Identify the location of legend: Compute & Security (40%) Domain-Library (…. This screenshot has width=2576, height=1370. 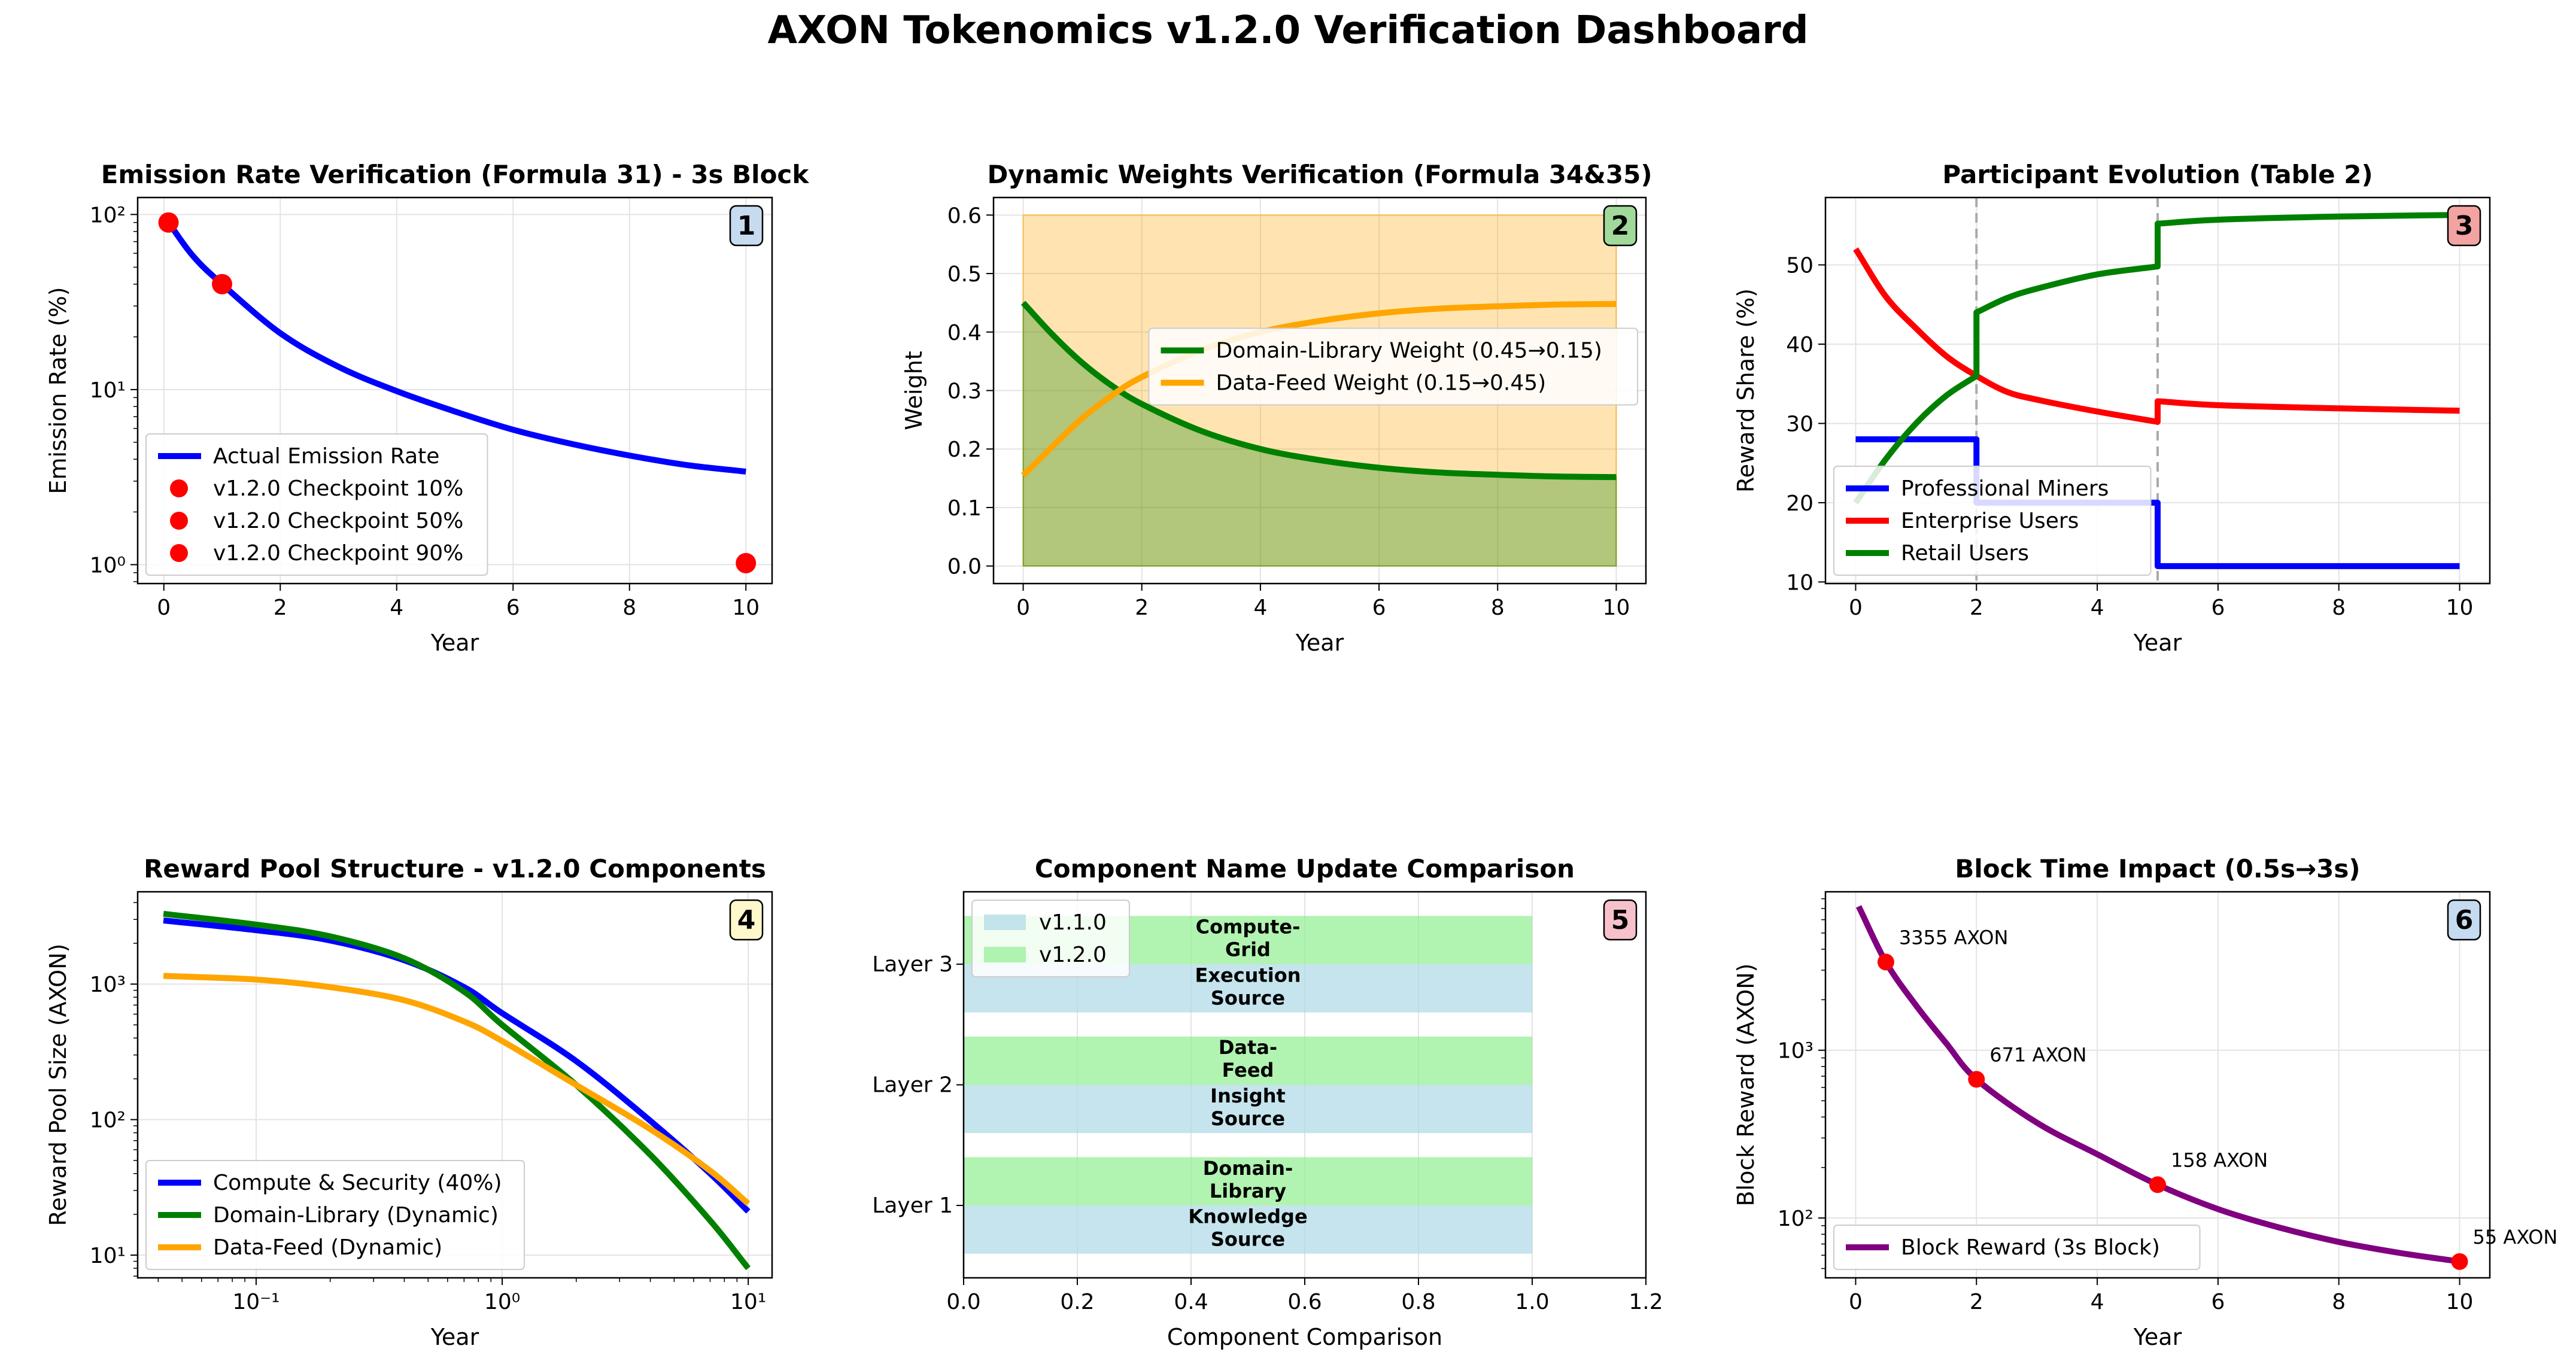
(335, 1215).